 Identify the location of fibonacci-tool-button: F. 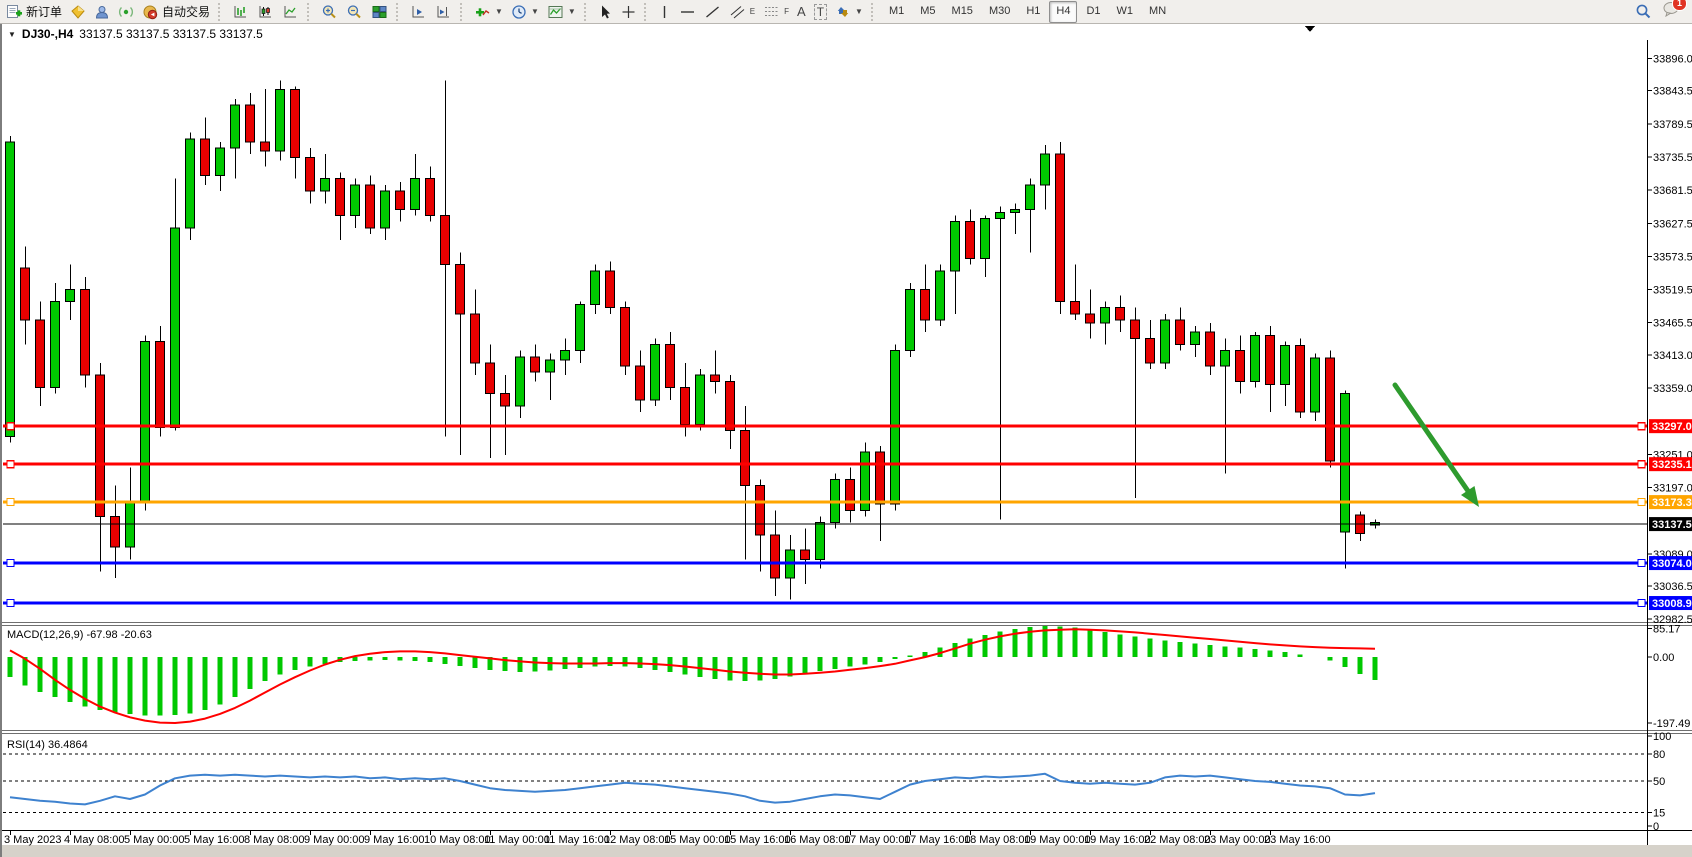
(776, 12).